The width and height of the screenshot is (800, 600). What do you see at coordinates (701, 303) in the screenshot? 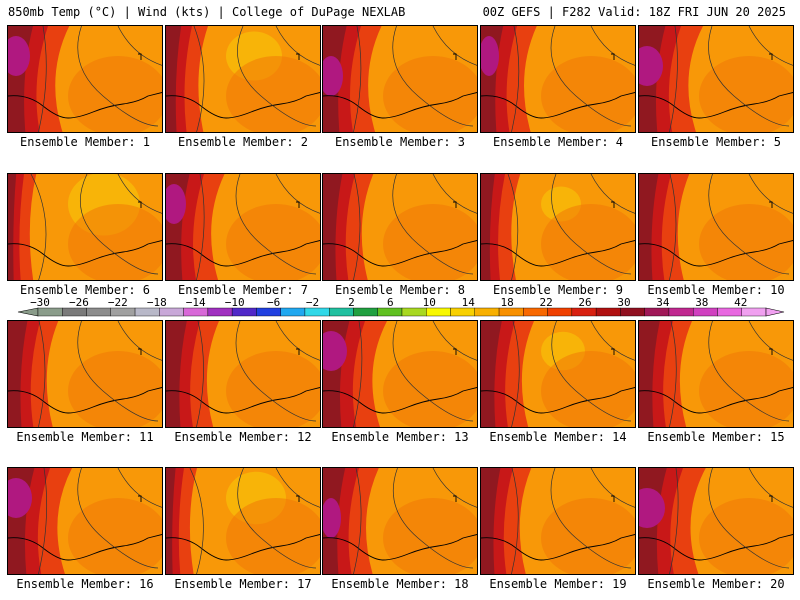
I see `colorbar-tick-label: 38` at bounding box center [701, 303].